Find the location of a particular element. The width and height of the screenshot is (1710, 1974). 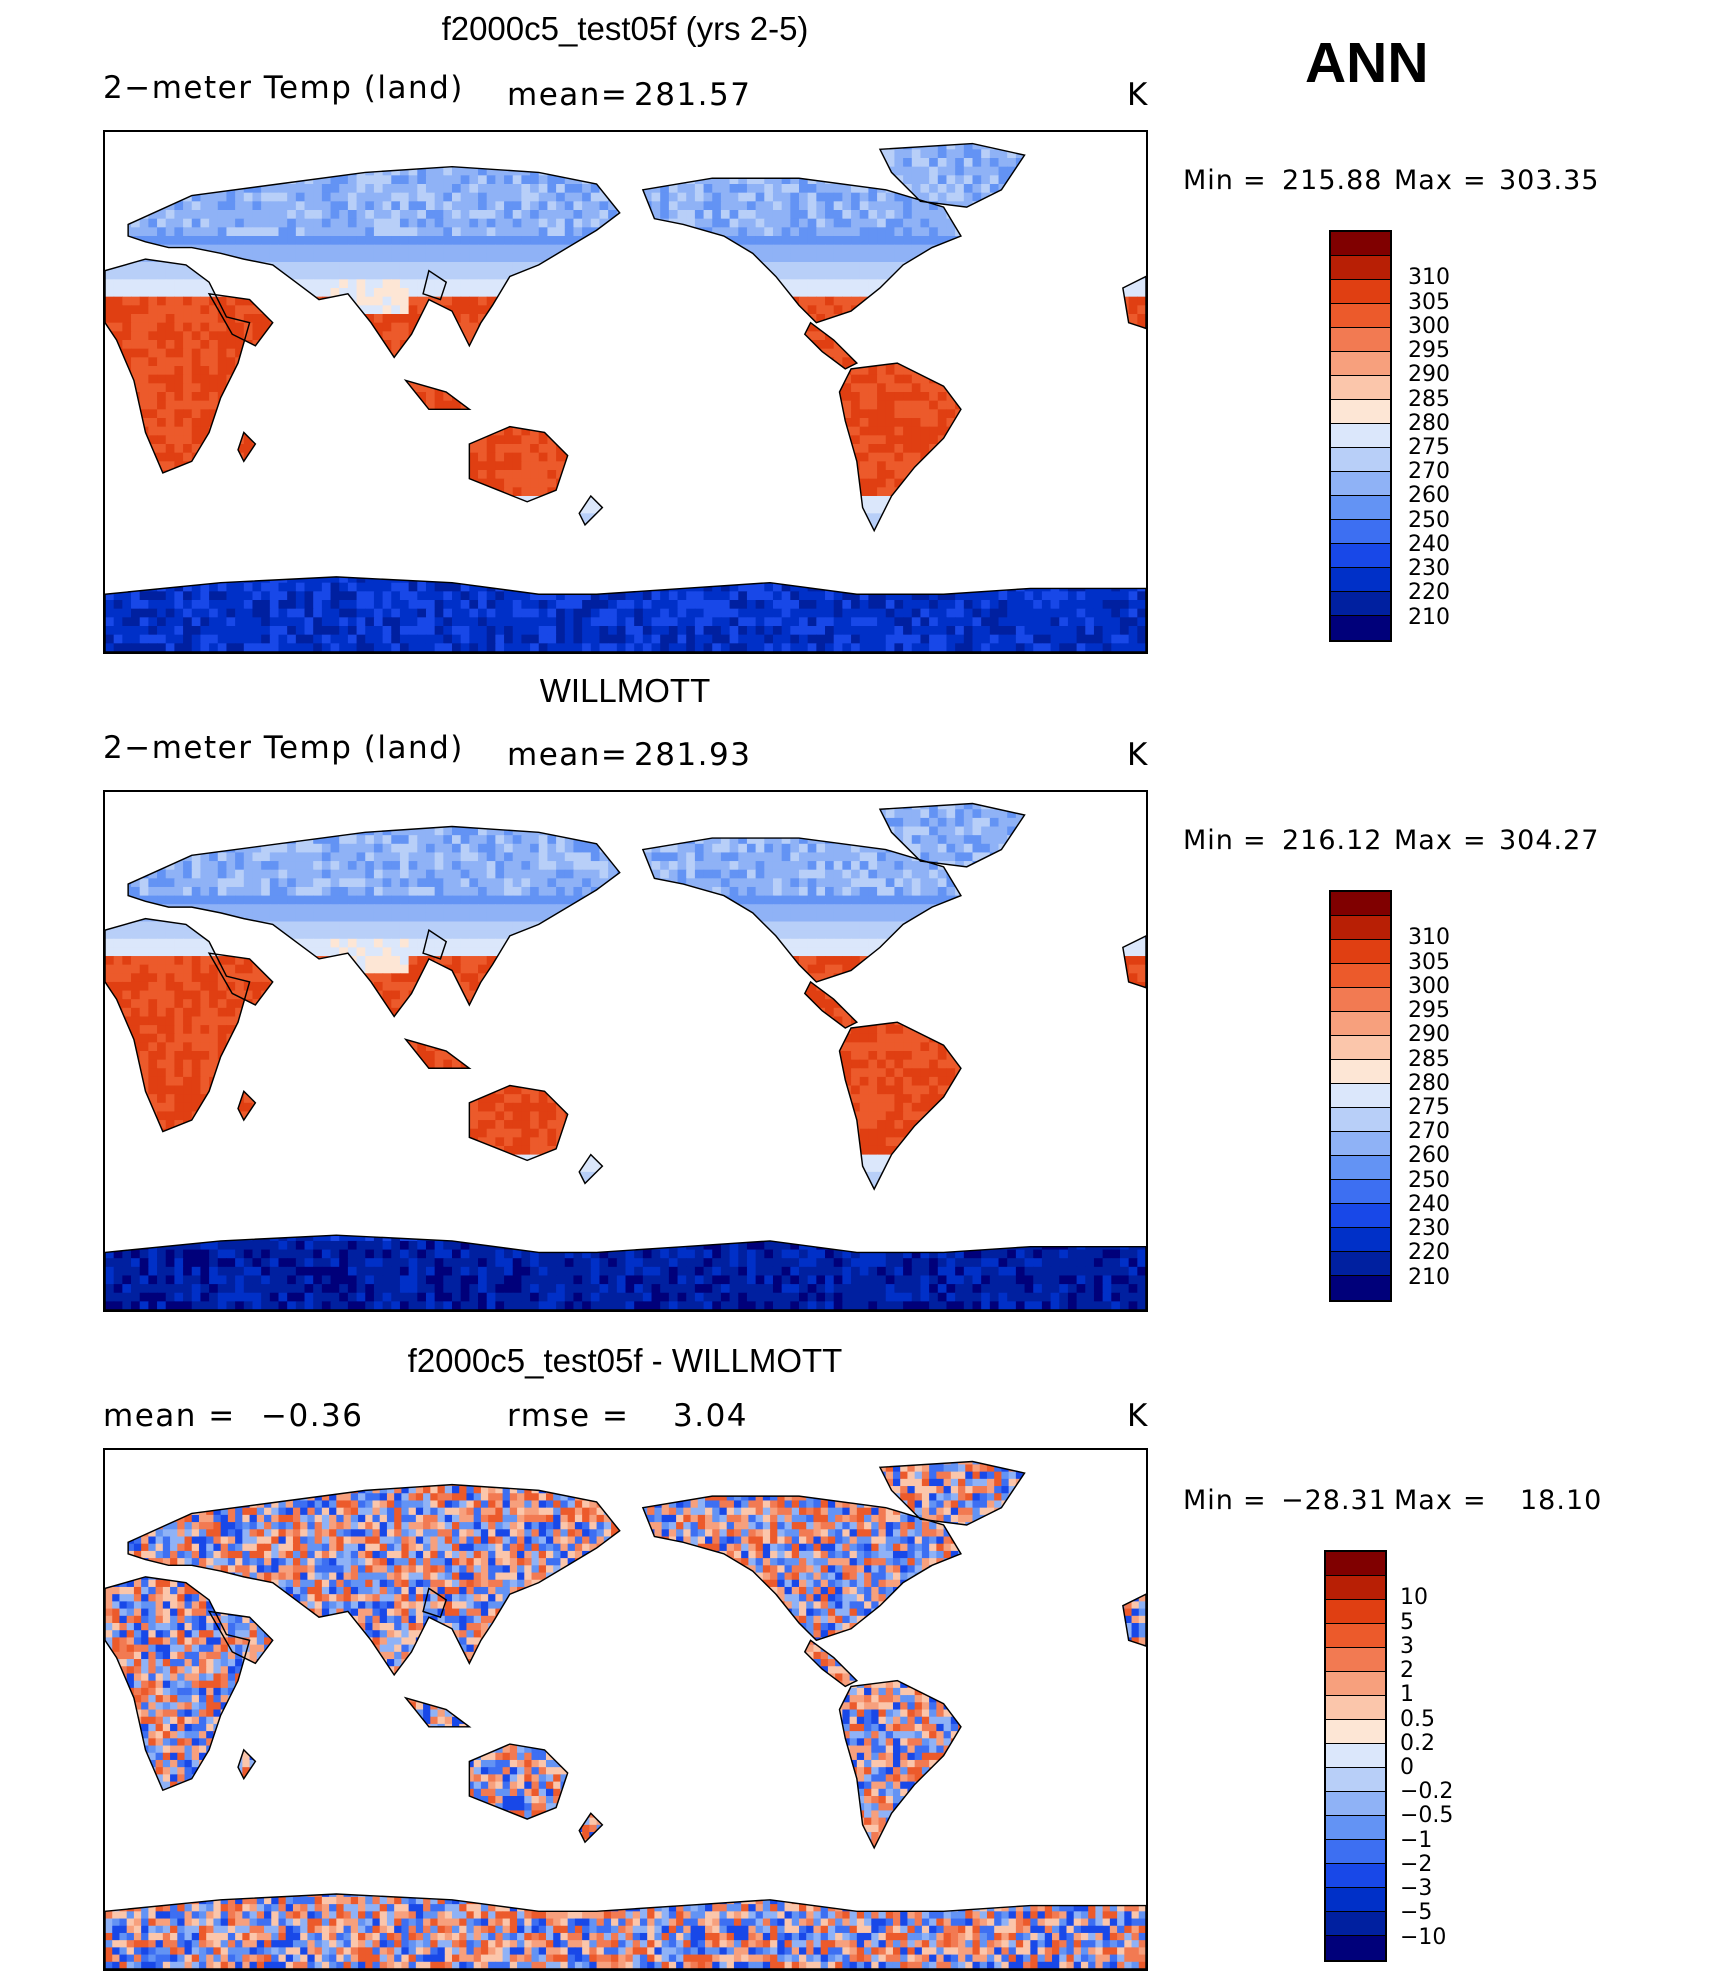

panel-title: f2000c5_test05f (yrs 2-5) is located at coordinates (625, 29).